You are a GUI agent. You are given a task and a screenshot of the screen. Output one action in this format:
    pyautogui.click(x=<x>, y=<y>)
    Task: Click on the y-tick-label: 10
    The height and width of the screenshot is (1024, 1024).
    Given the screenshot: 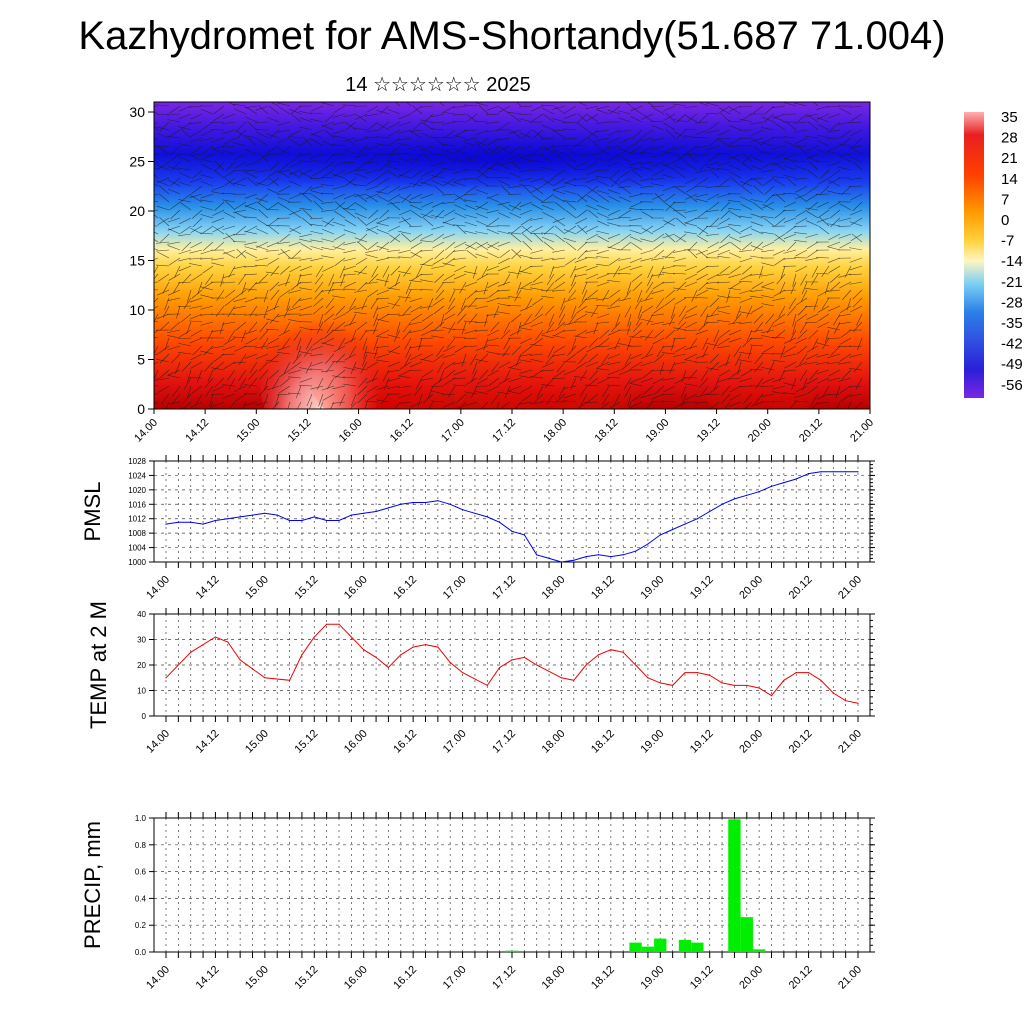 What is the action you would take?
    pyautogui.click(x=137, y=310)
    